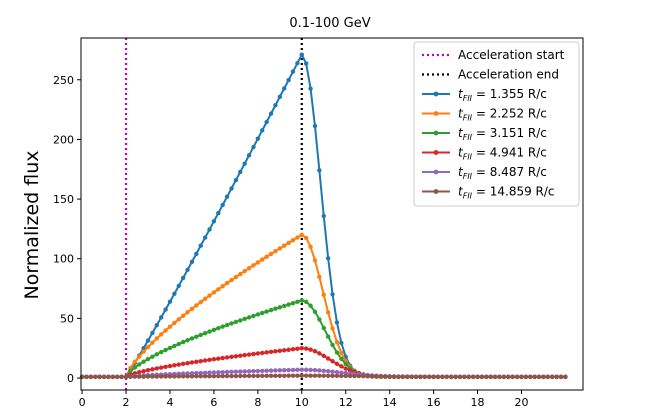 This screenshot has width=646, height=418. Describe the element at coordinates (126, 402) in the screenshot. I see `x-tick-label: 2` at that location.